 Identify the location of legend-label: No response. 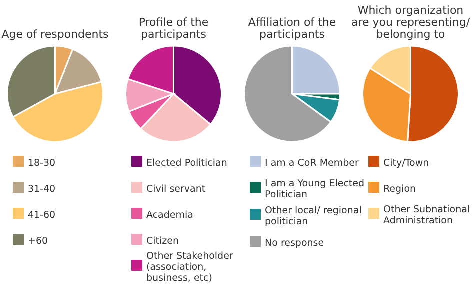
(294, 243).